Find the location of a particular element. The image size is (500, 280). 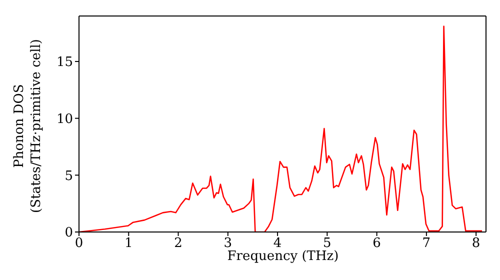

x-tick-label: 3 is located at coordinates (228, 244).